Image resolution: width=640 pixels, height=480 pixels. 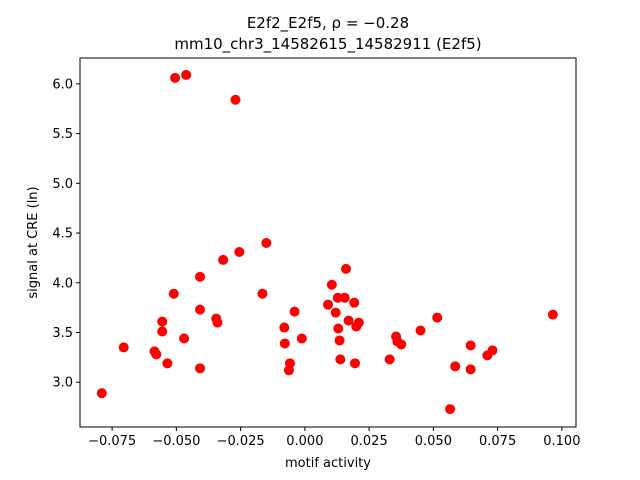 I want to click on chart-title: E2f2_E2f5, ρ = −0.28, so click(x=328, y=23).